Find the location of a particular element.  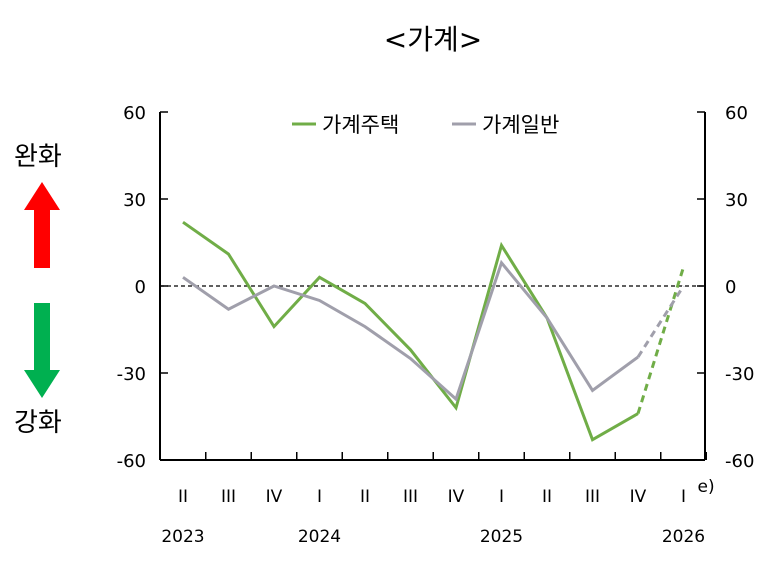

year-label: 2023 is located at coordinates (182, 537).